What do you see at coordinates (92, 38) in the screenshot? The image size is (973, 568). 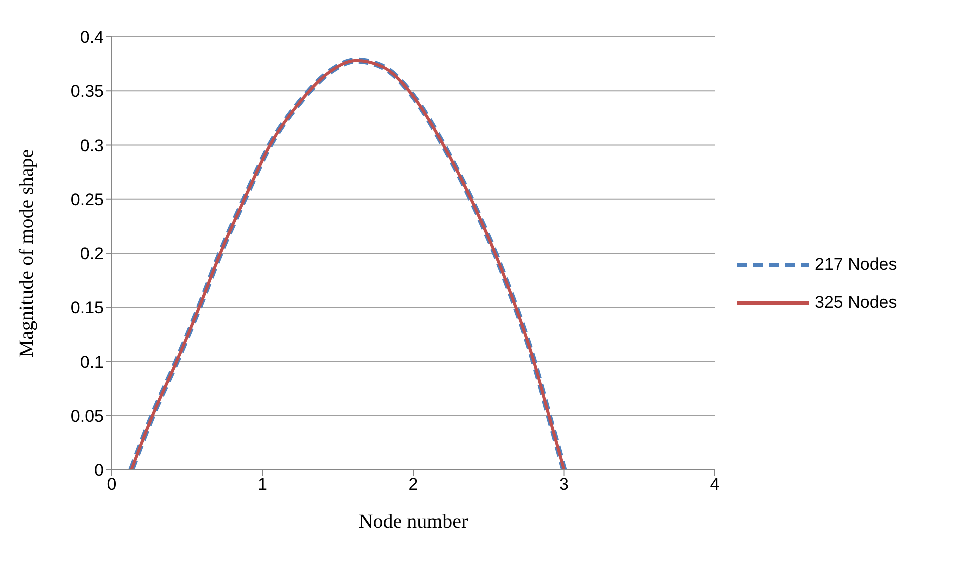 I see `y-tick-label: 0.4` at bounding box center [92, 38].